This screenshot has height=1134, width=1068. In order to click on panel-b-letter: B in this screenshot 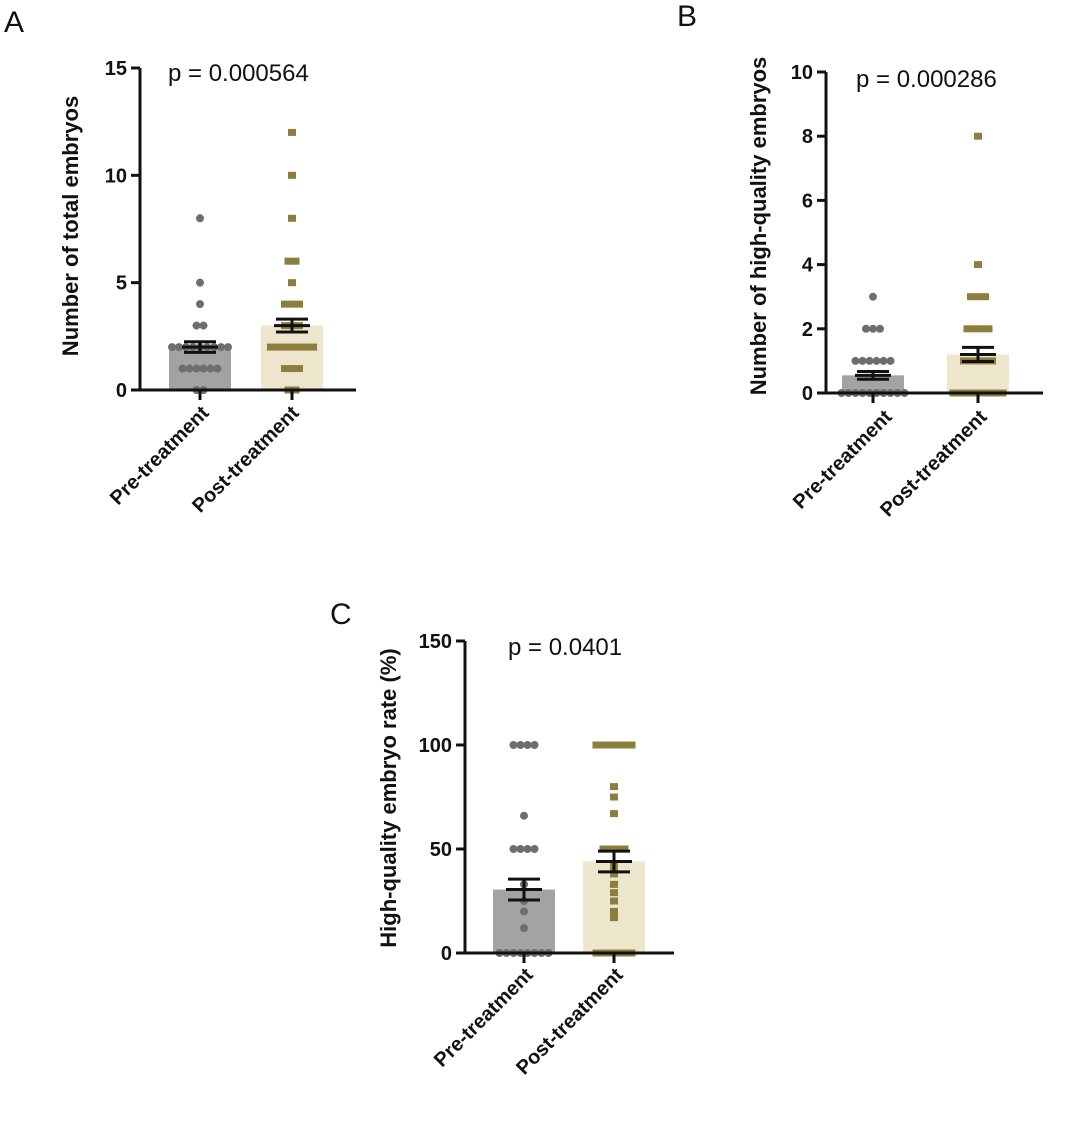, I will do `click(687, 16)`.